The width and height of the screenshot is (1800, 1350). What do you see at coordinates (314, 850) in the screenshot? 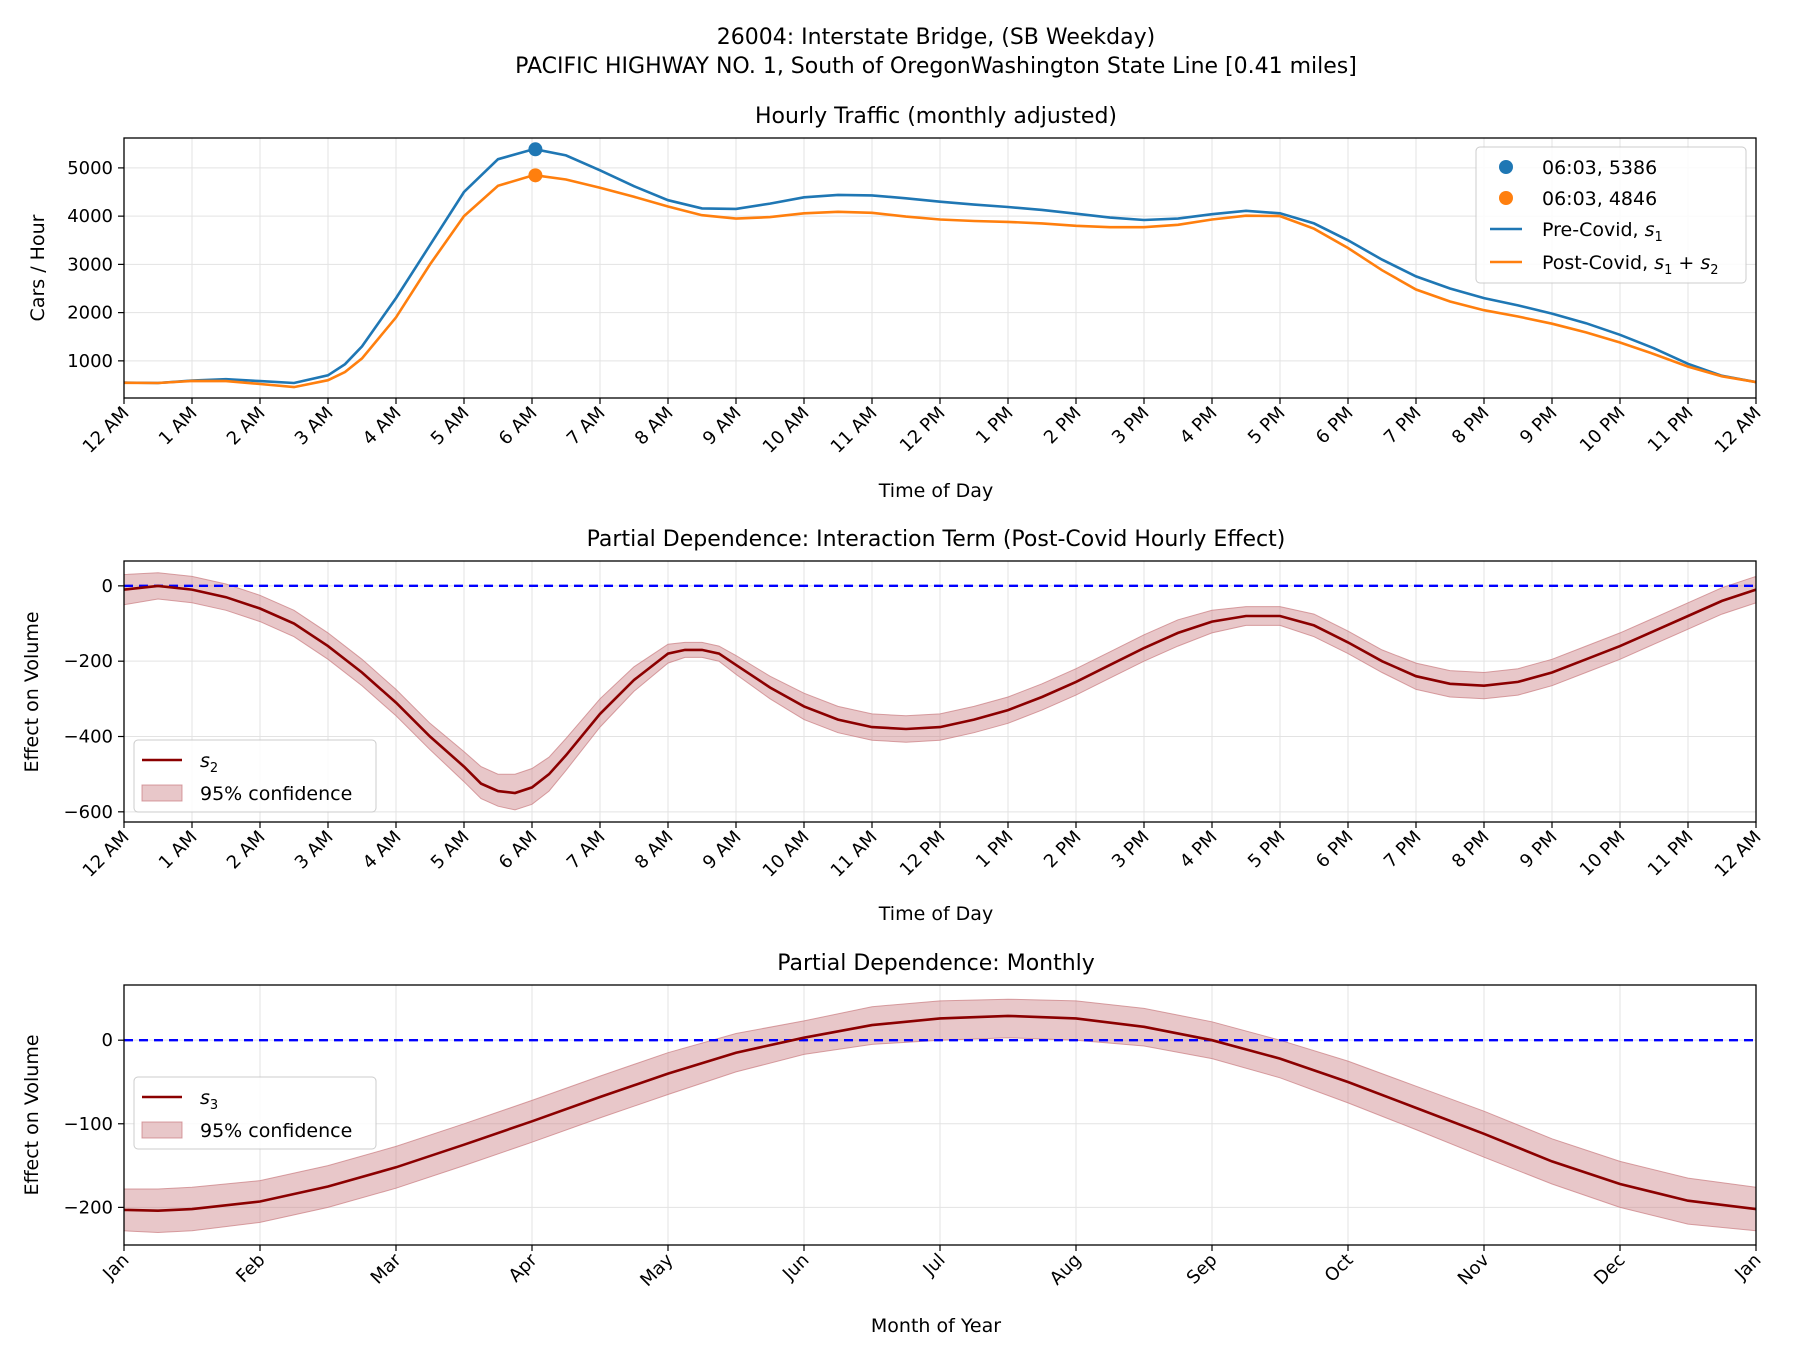
I see `x-tick-label: 3 AM` at bounding box center [314, 850].